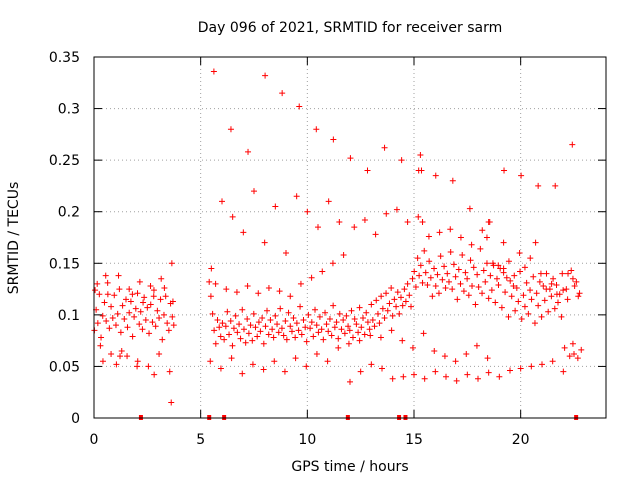 This screenshot has width=640, height=480. Describe the element at coordinates (64, 367) in the screenshot. I see `y-tick-label: 0.05` at that location.